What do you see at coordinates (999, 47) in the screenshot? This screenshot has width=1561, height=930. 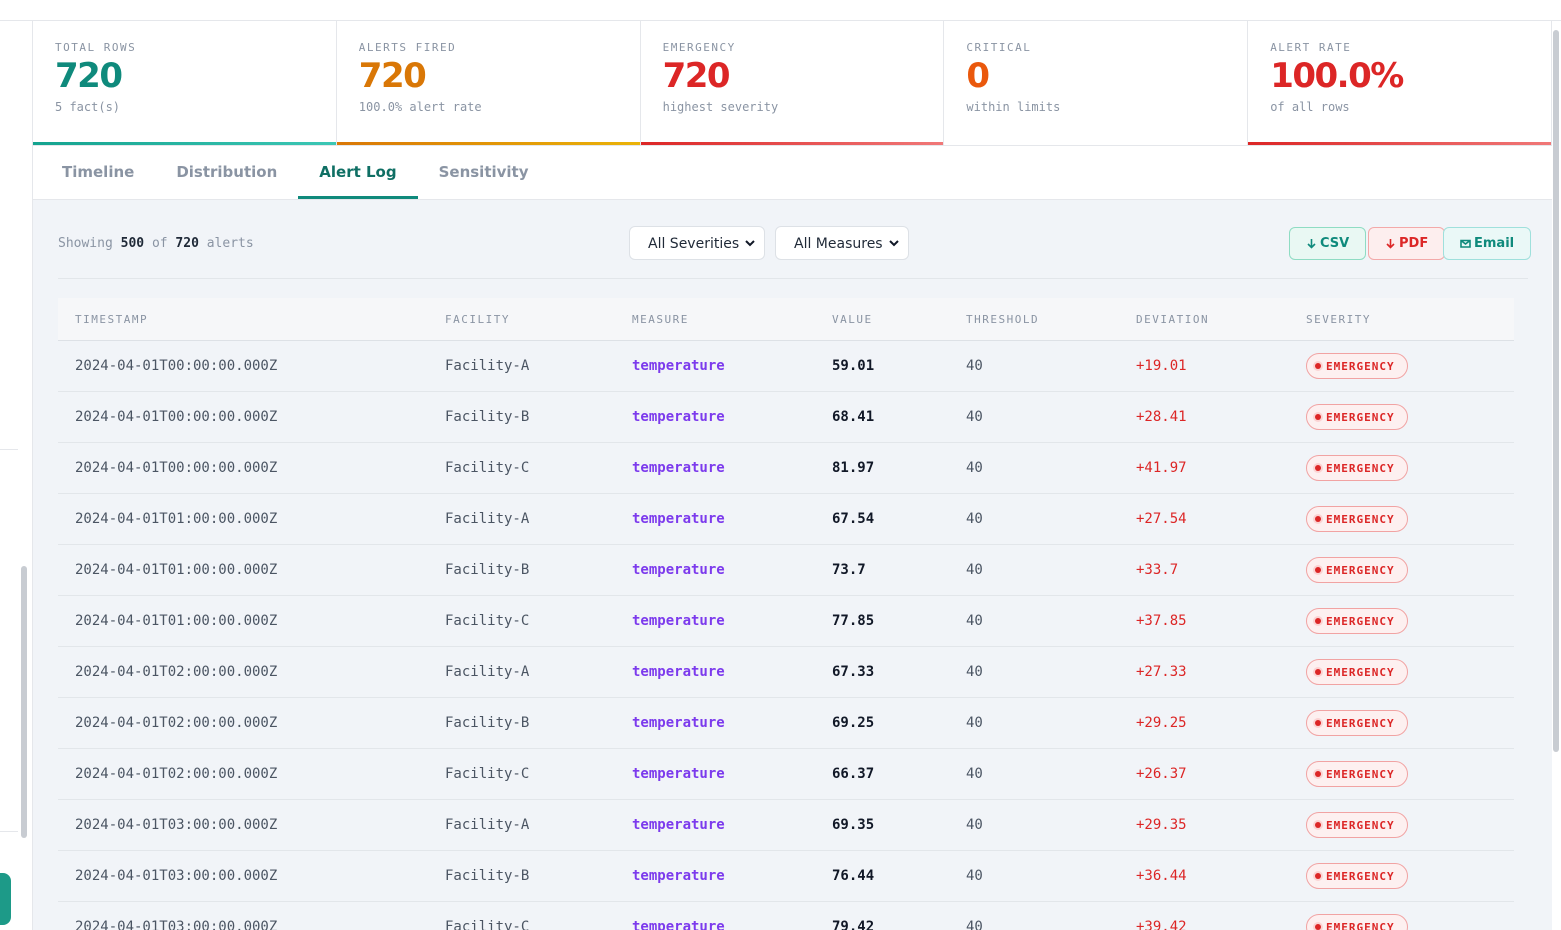 I see `kpi-label: CRITICAL` at bounding box center [999, 47].